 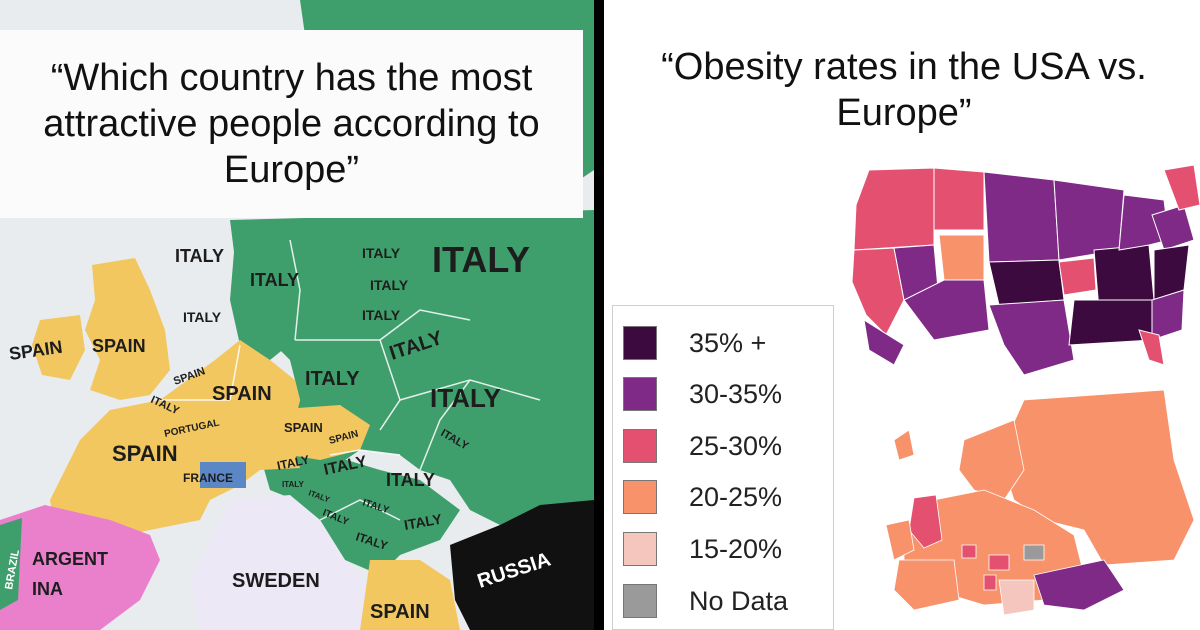 I want to click on legend-item: No Data, so click(x=705, y=601).